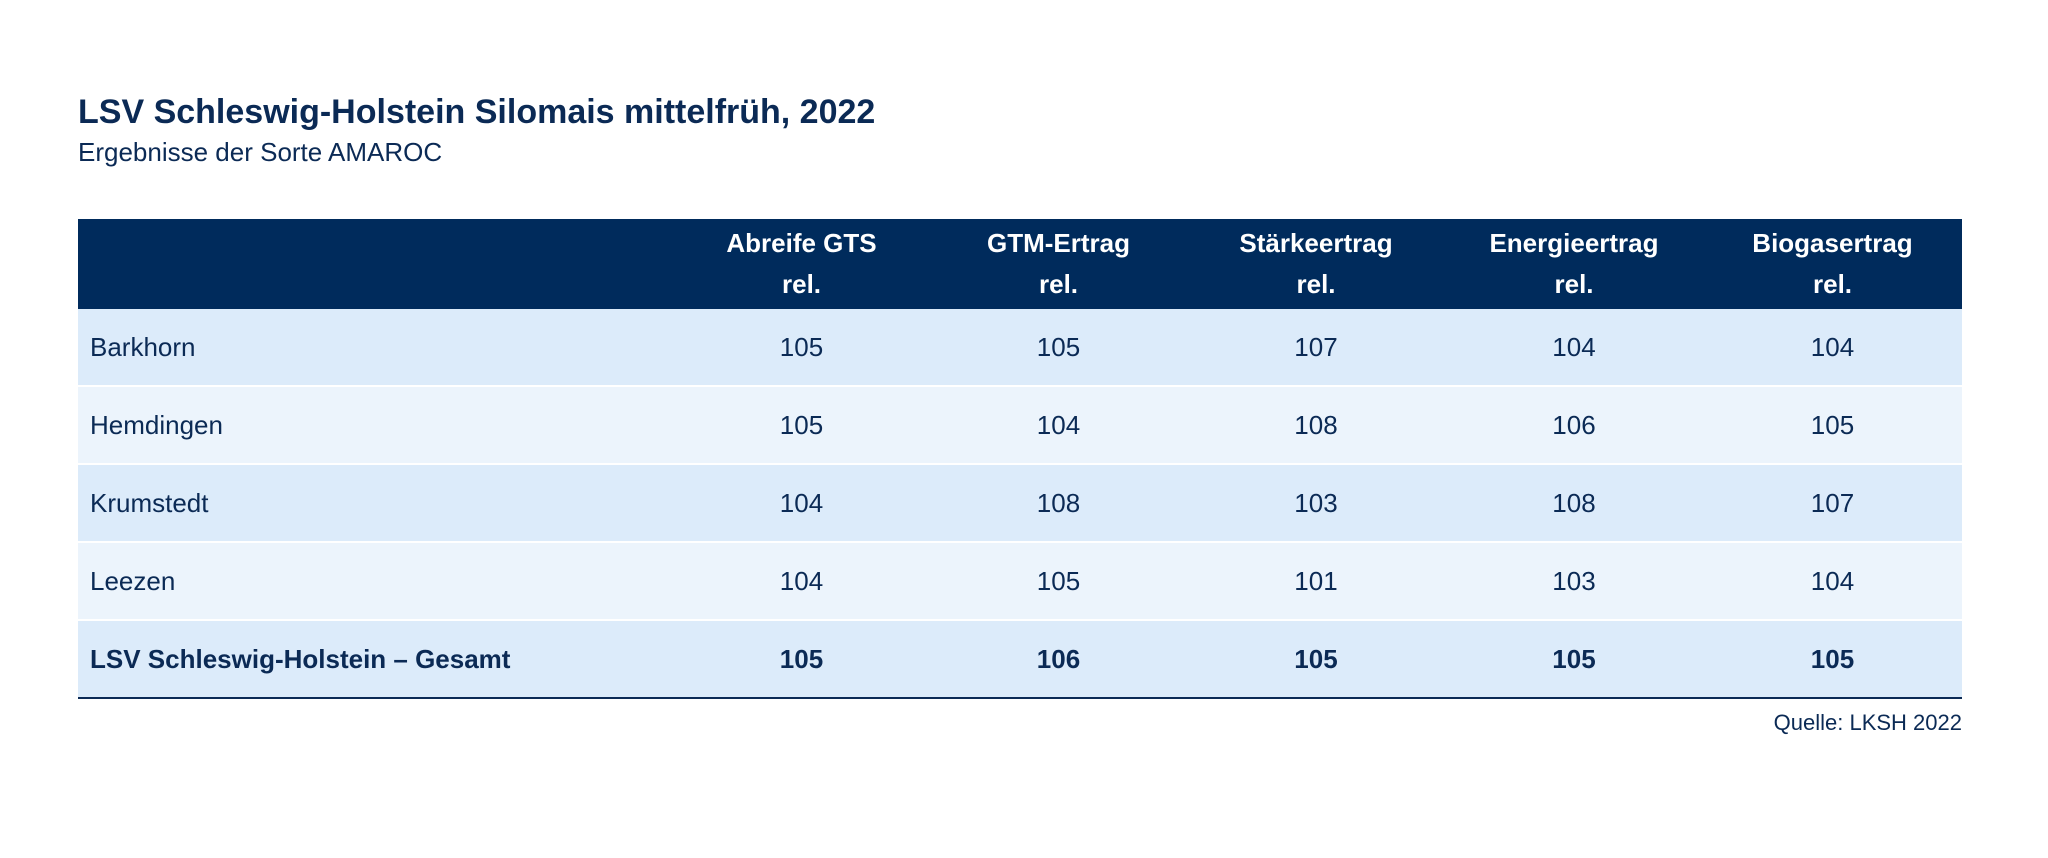 This screenshot has width=2048, height=858. I want to click on table-row: Leezen 104 105 101 103 104, so click(1020, 581).